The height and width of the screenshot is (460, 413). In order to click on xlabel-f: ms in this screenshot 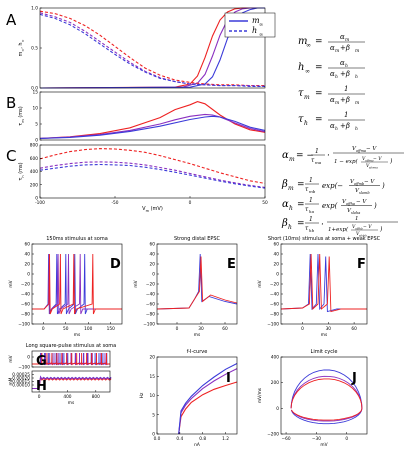, I will do `click(324, 335)`.